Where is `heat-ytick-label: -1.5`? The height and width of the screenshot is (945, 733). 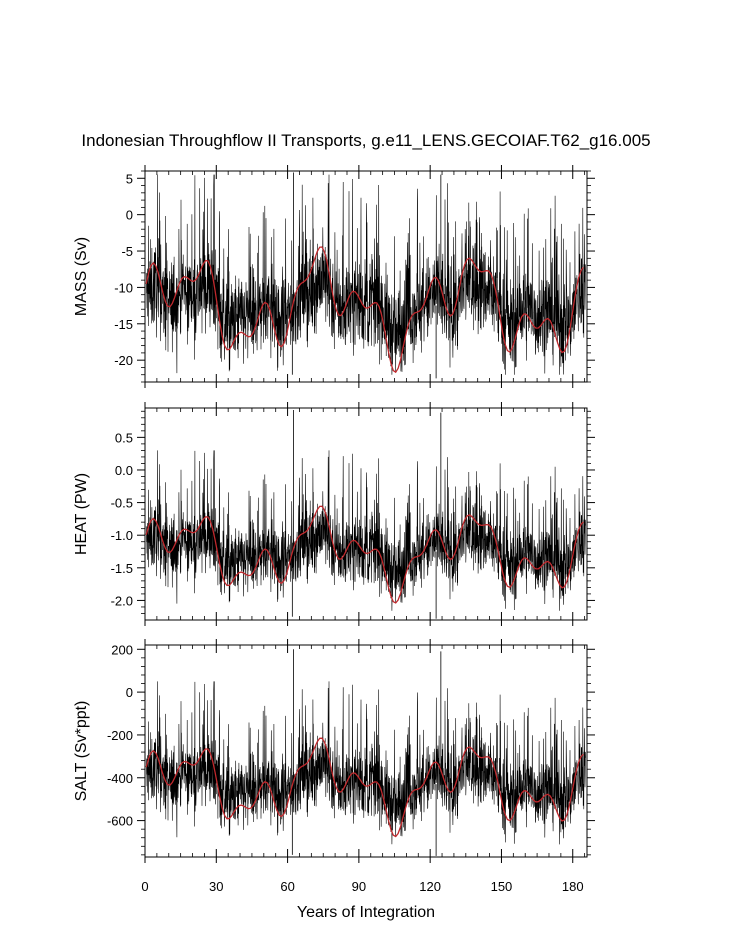 heat-ytick-label: -1.5 is located at coordinates (122, 568).